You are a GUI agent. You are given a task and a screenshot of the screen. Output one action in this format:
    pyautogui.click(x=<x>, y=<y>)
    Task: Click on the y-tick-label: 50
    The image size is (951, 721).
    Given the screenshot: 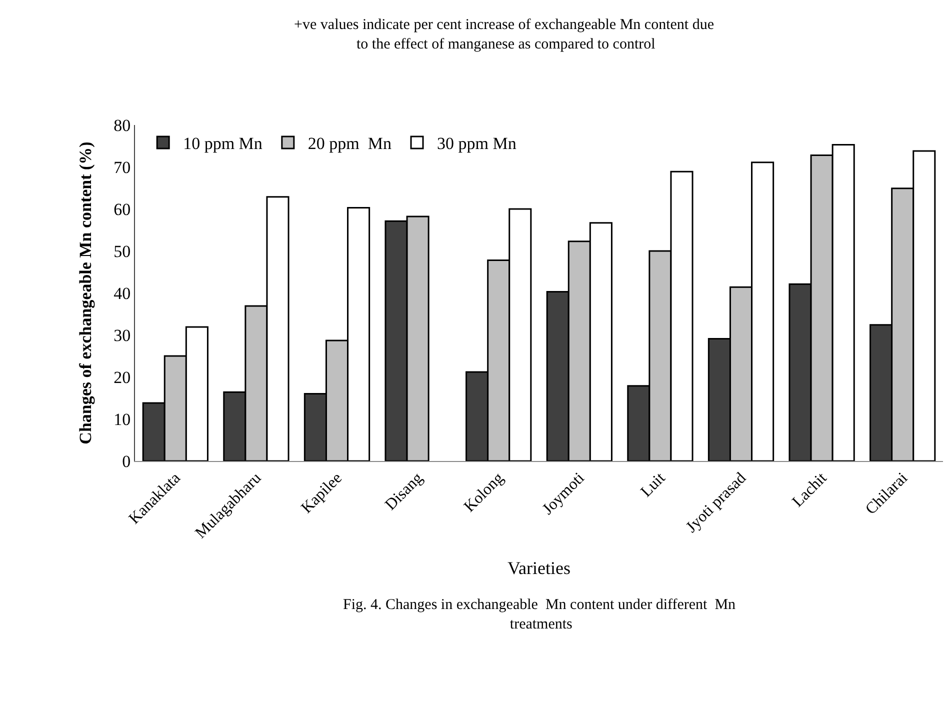 What is the action you would take?
    pyautogui.click(x=122, y=251)
    